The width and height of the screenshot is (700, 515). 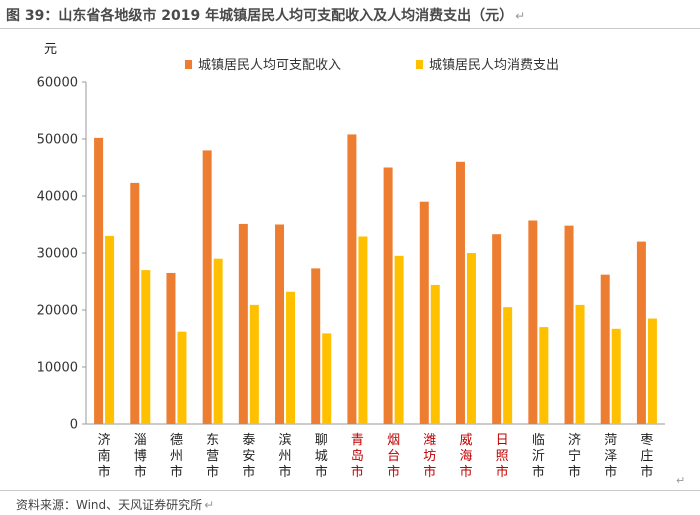 What do you see at coordinates (140, 456) in the screenshot?
I see `category-label: 淄博市` at bounding box center [140, 456].